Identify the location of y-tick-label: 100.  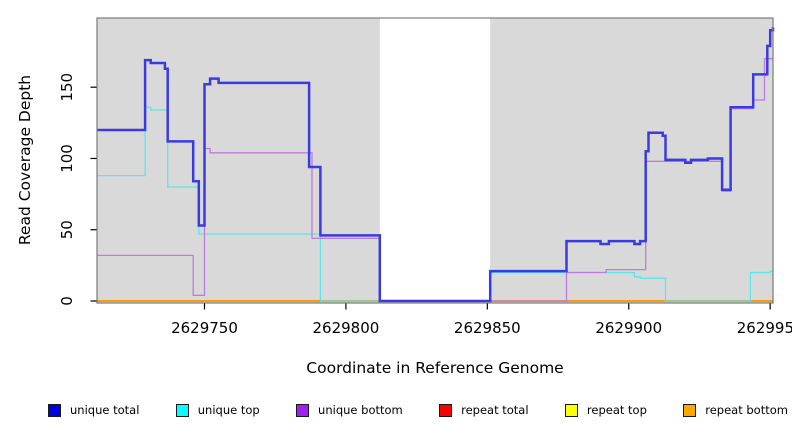
(67, 158).